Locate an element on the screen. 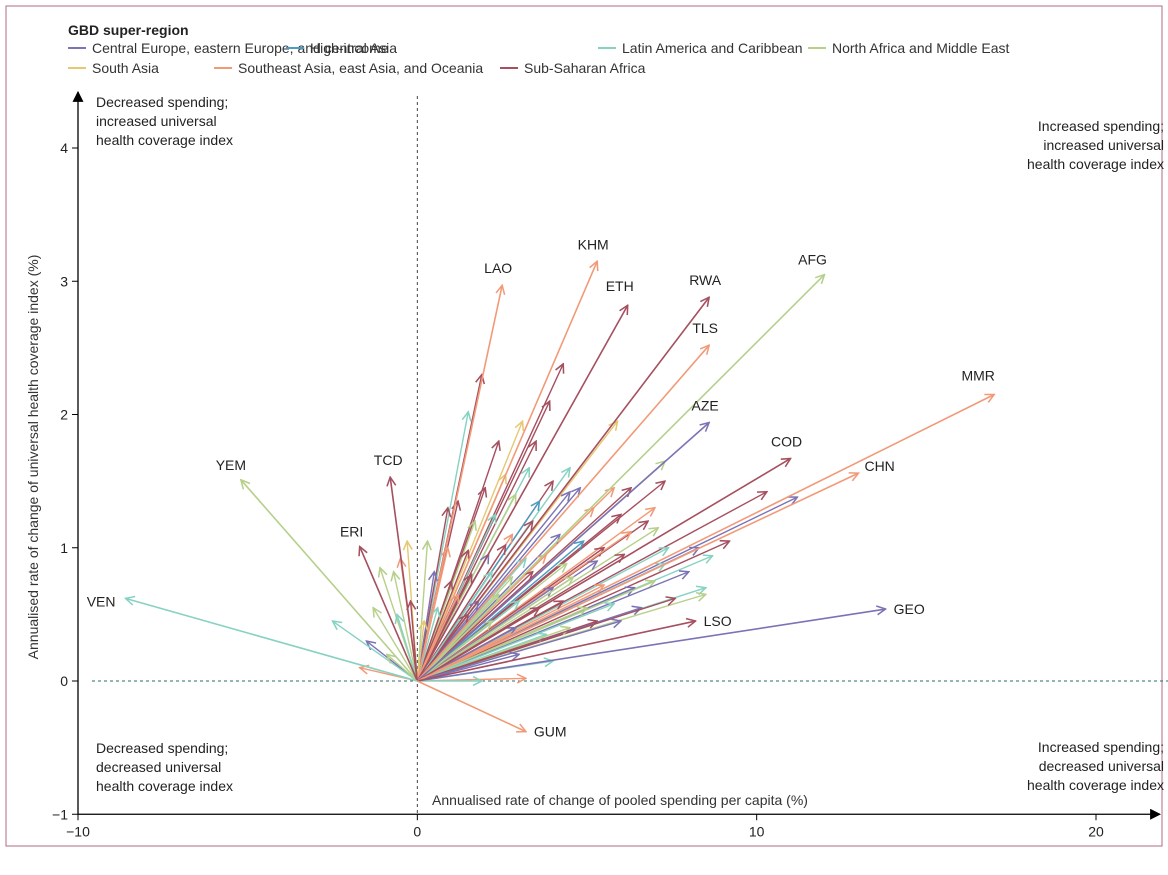 The width and height of the screenshot is (1168, 875). vector-label: AZE is located at coordinates (705, 405).